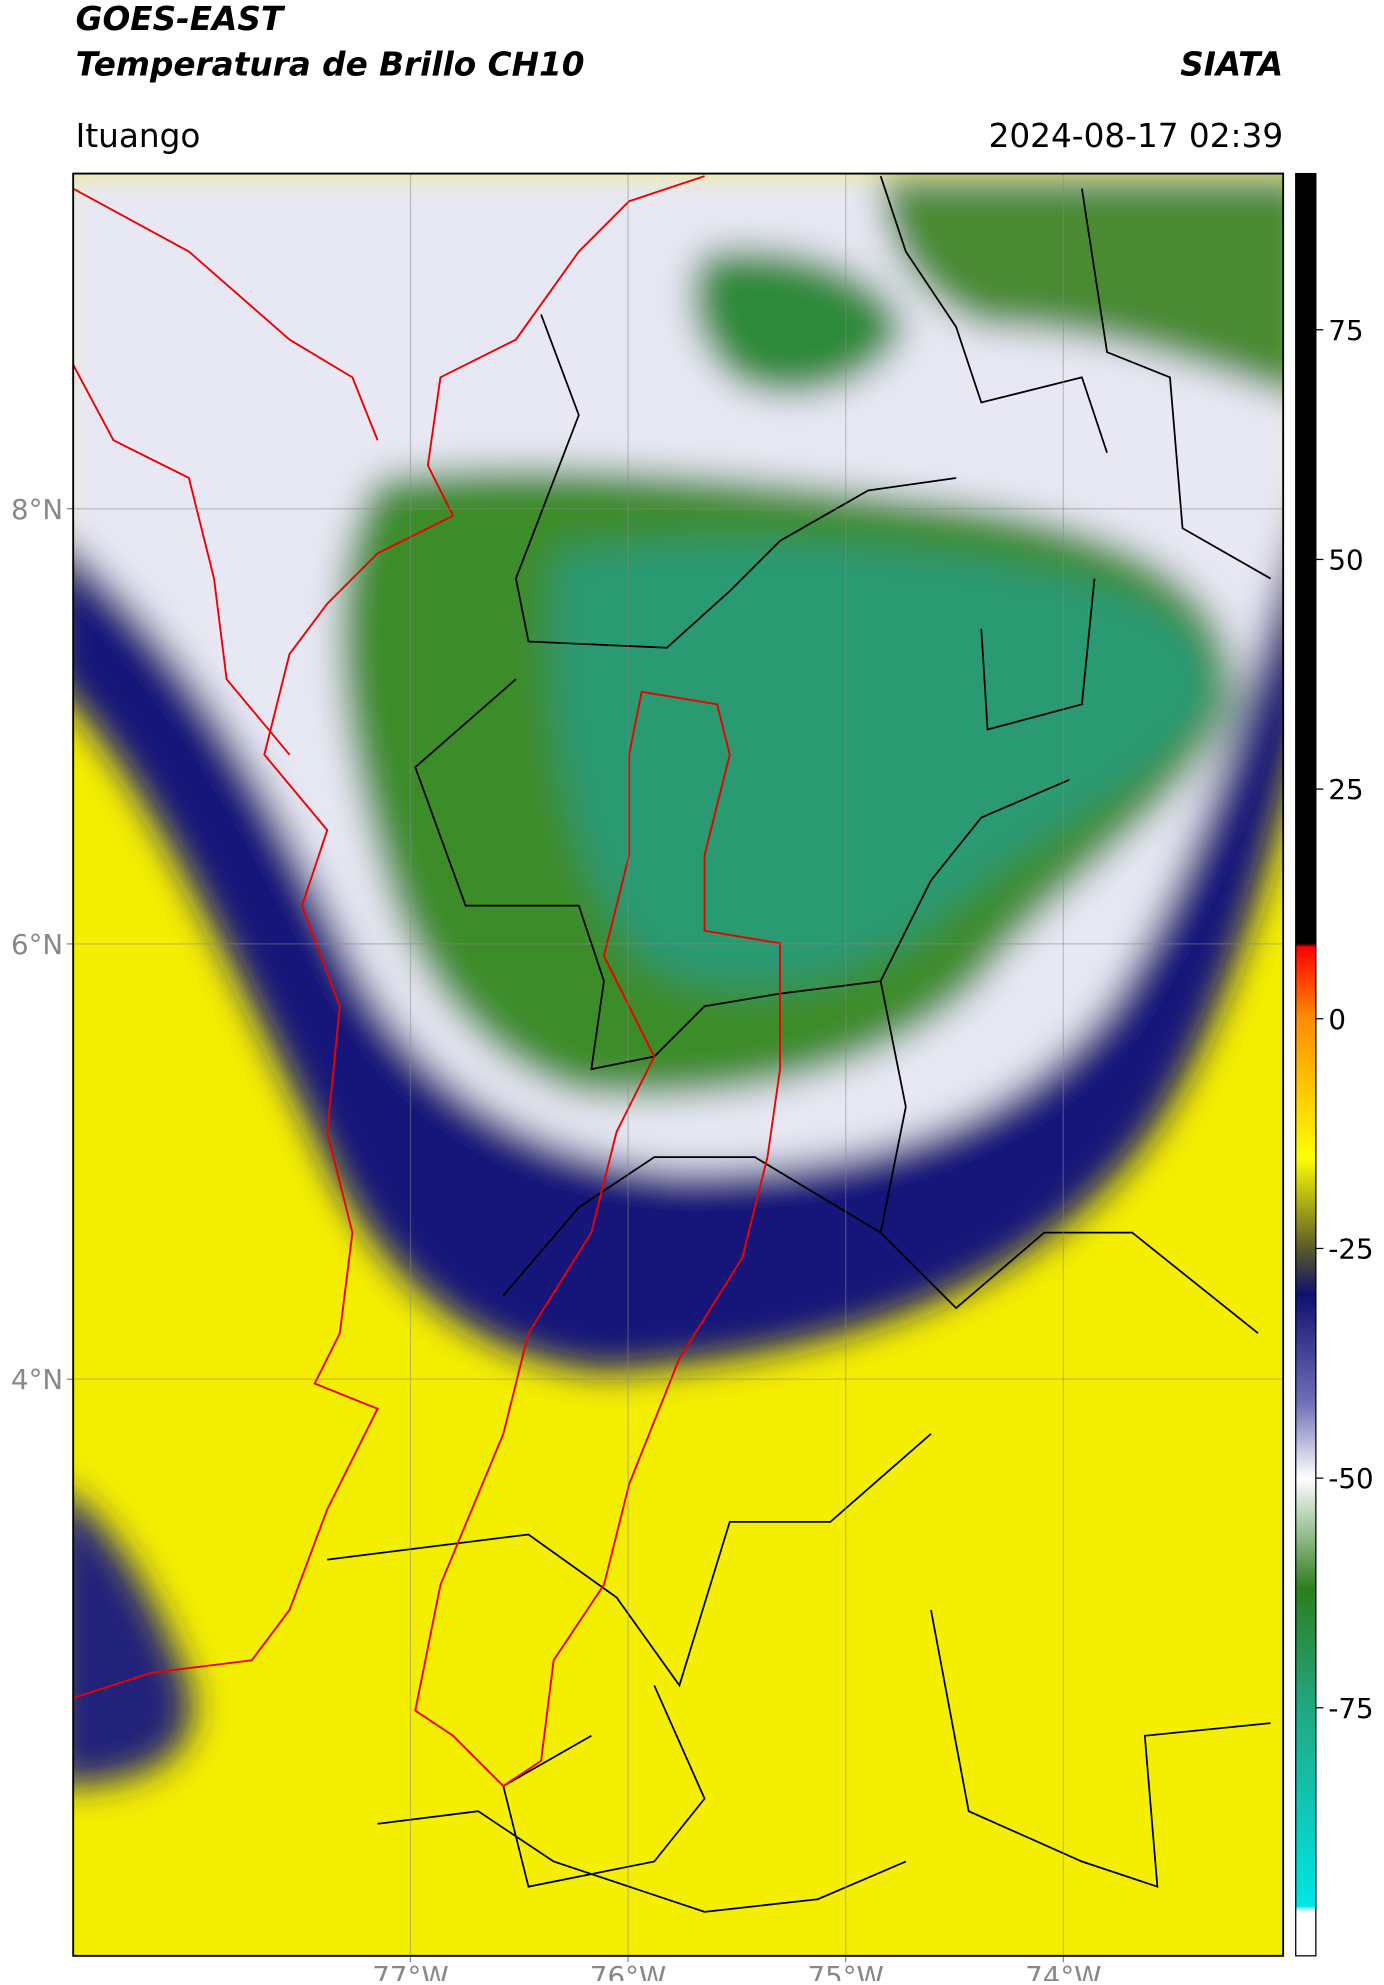  I want to click on x-tick-label: 77°W, so click(410, 1970).